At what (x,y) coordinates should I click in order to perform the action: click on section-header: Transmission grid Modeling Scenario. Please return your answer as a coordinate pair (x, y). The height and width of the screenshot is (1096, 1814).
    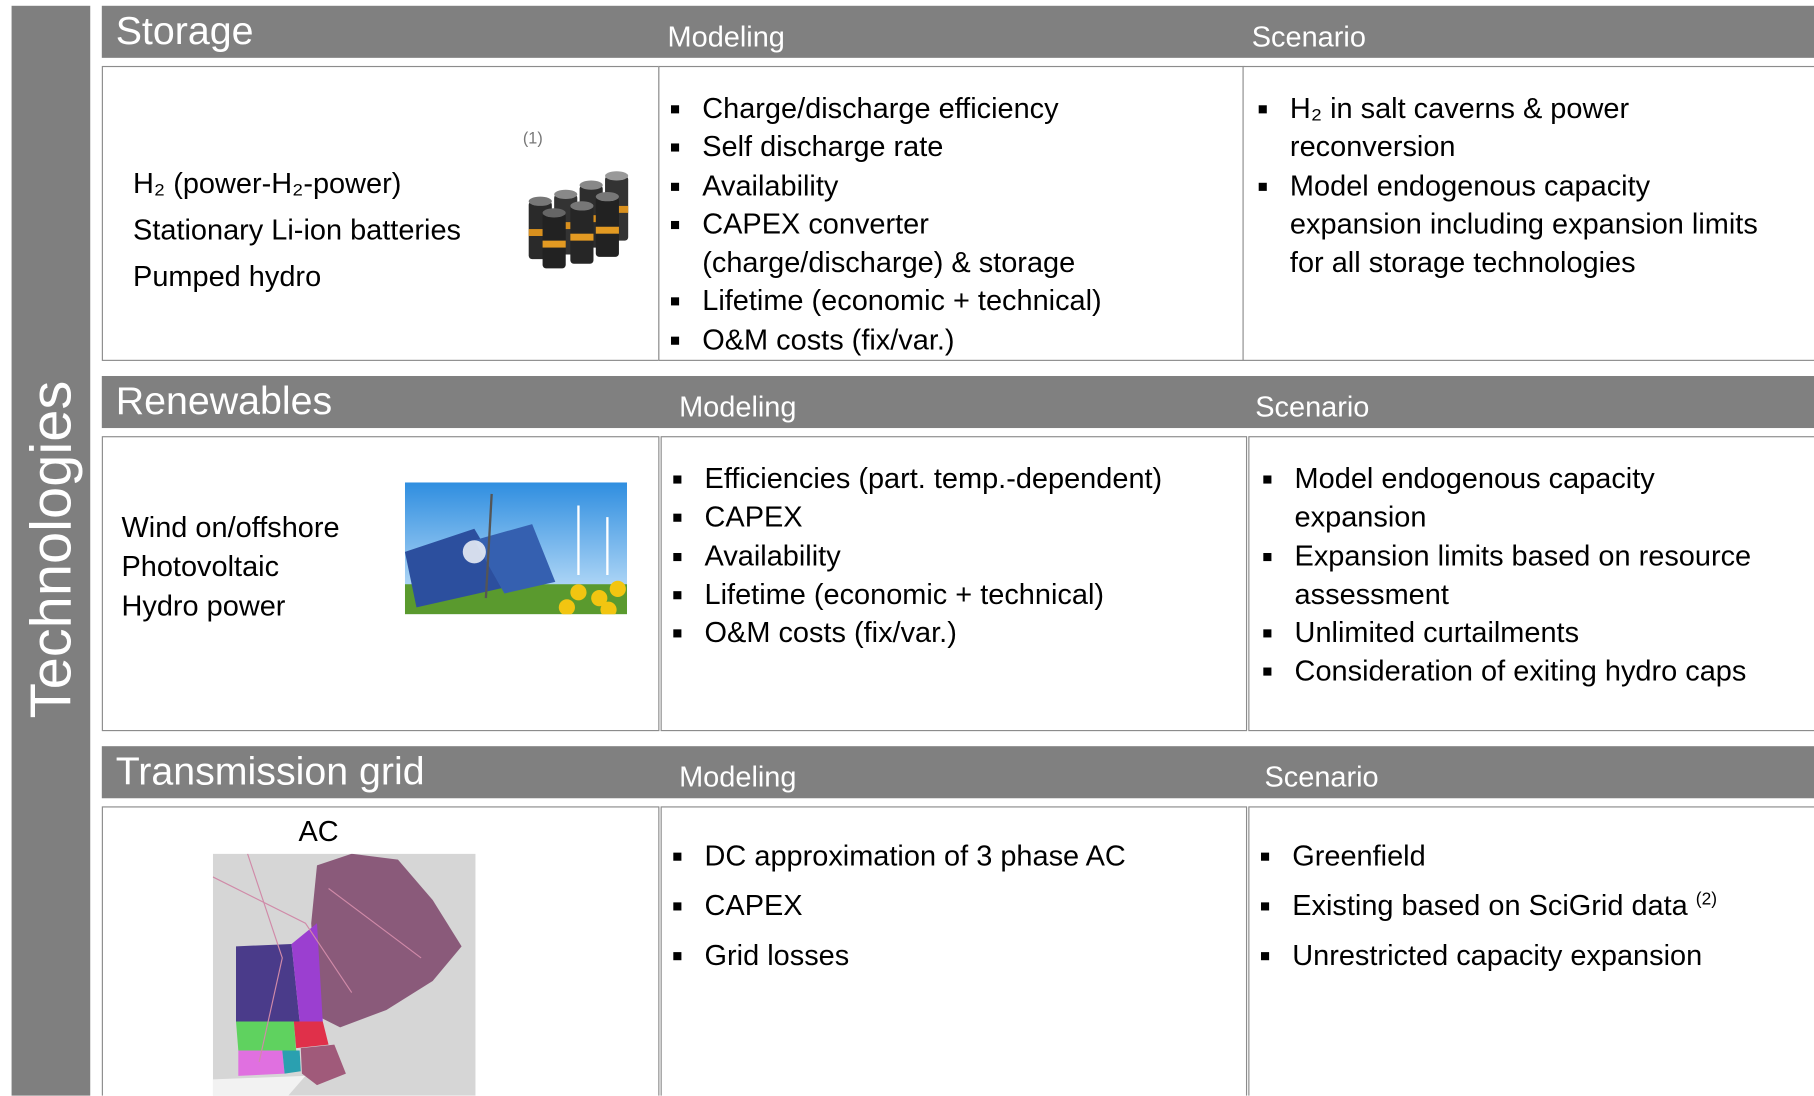
    Looking at the image, I should click on (957, 772).